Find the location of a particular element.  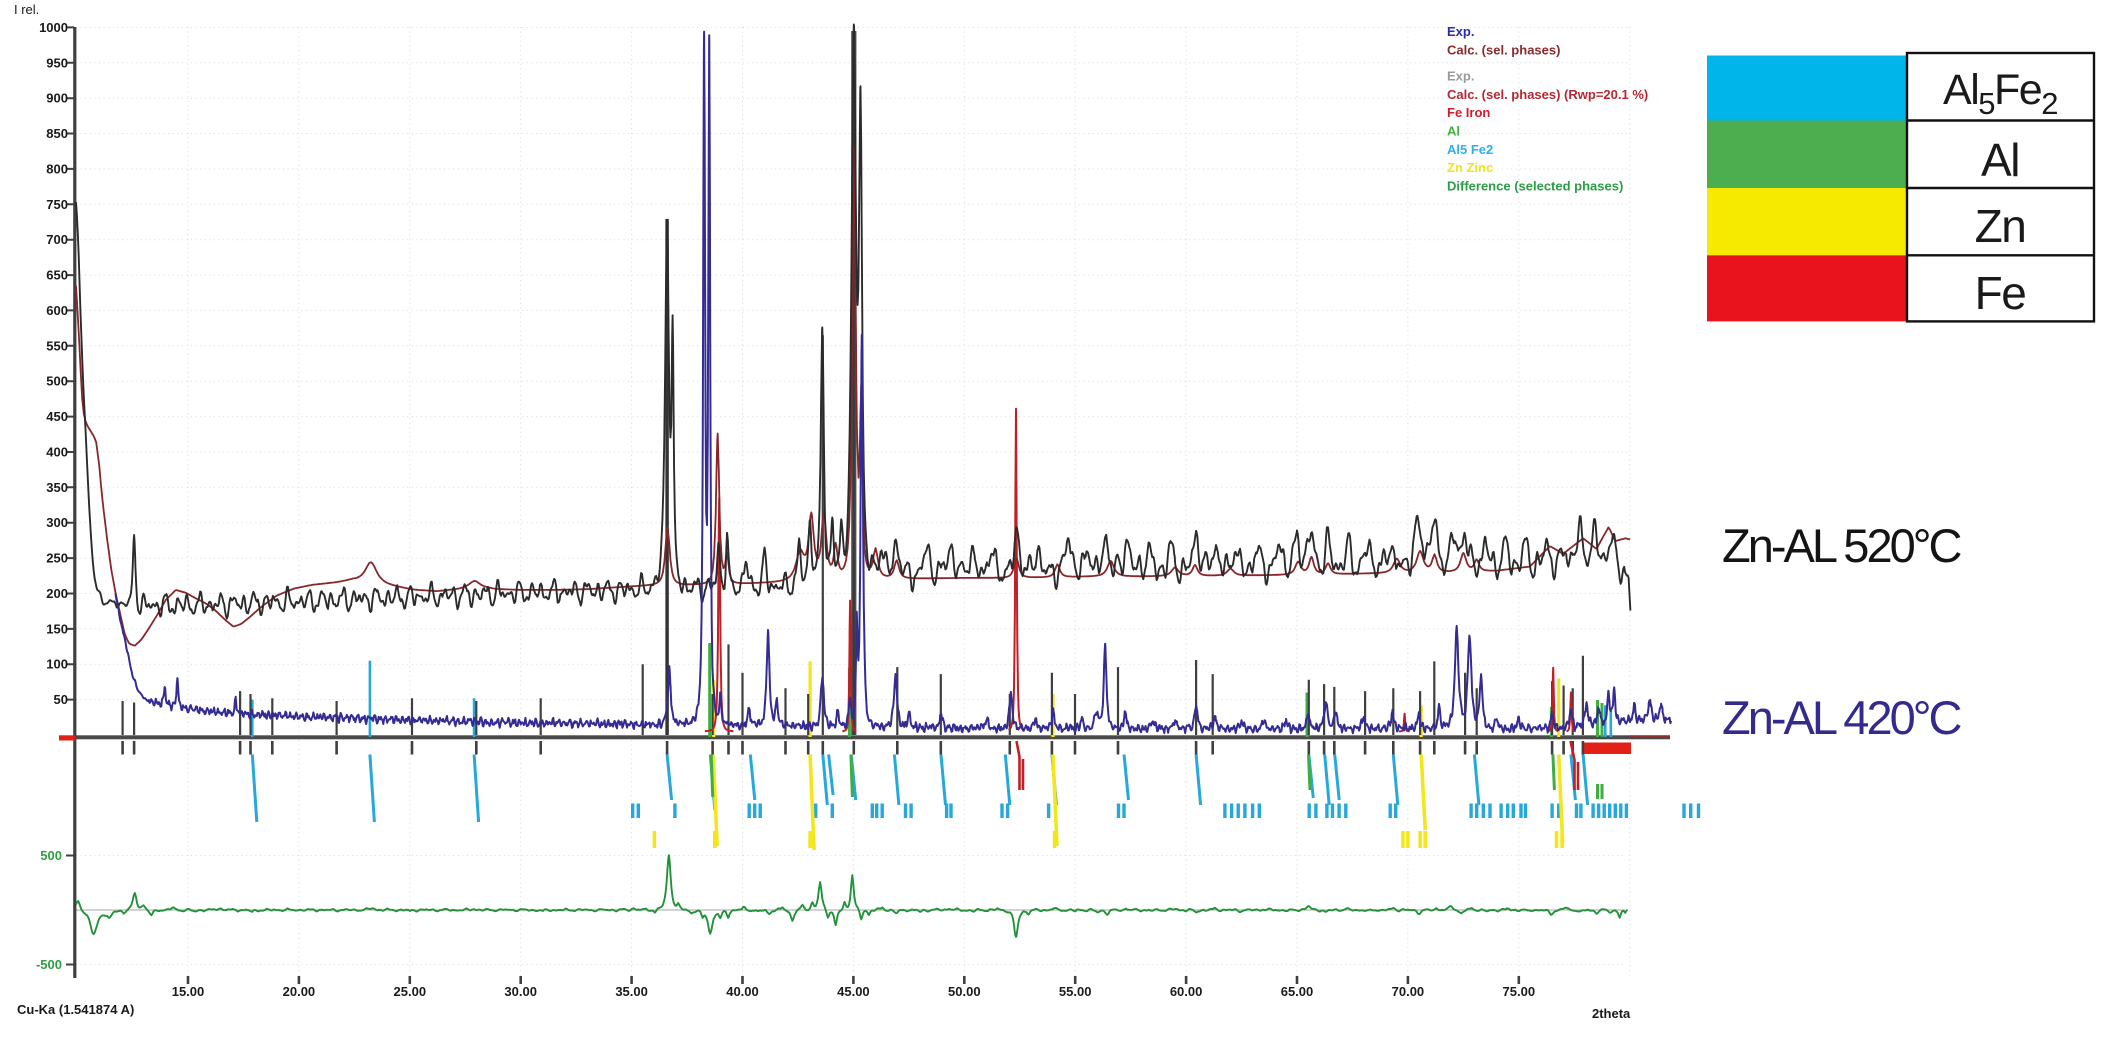

svg-text: 45.00 is located at coordinates (853, 991).